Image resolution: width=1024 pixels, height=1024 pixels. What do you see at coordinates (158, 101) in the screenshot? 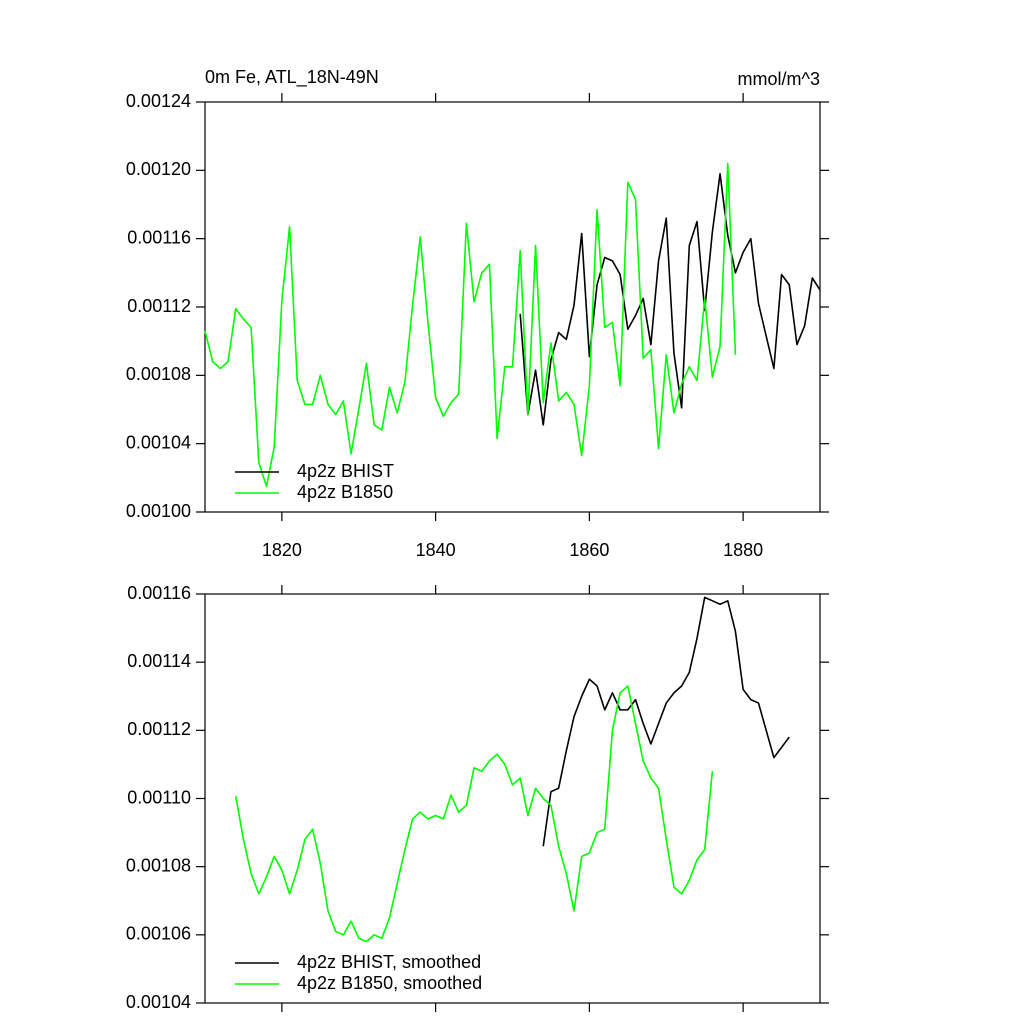
I see `y-tick-label: 0.00124` at bounding box center [158, 101].